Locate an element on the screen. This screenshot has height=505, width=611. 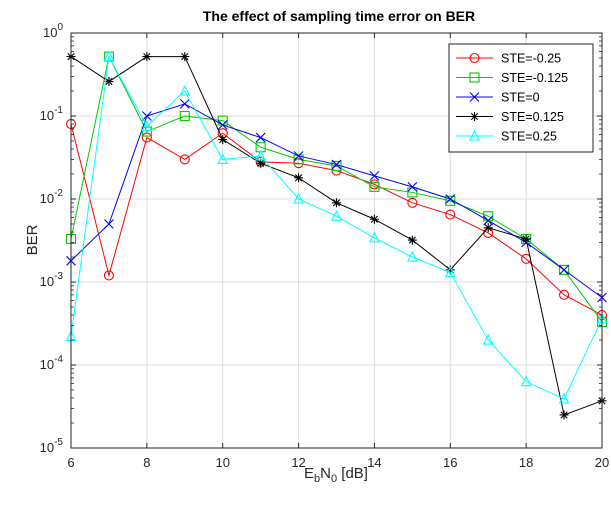
x-tick-labels: 6 8 10 12 14 16 18 20 is located at coordinates (338, 462).